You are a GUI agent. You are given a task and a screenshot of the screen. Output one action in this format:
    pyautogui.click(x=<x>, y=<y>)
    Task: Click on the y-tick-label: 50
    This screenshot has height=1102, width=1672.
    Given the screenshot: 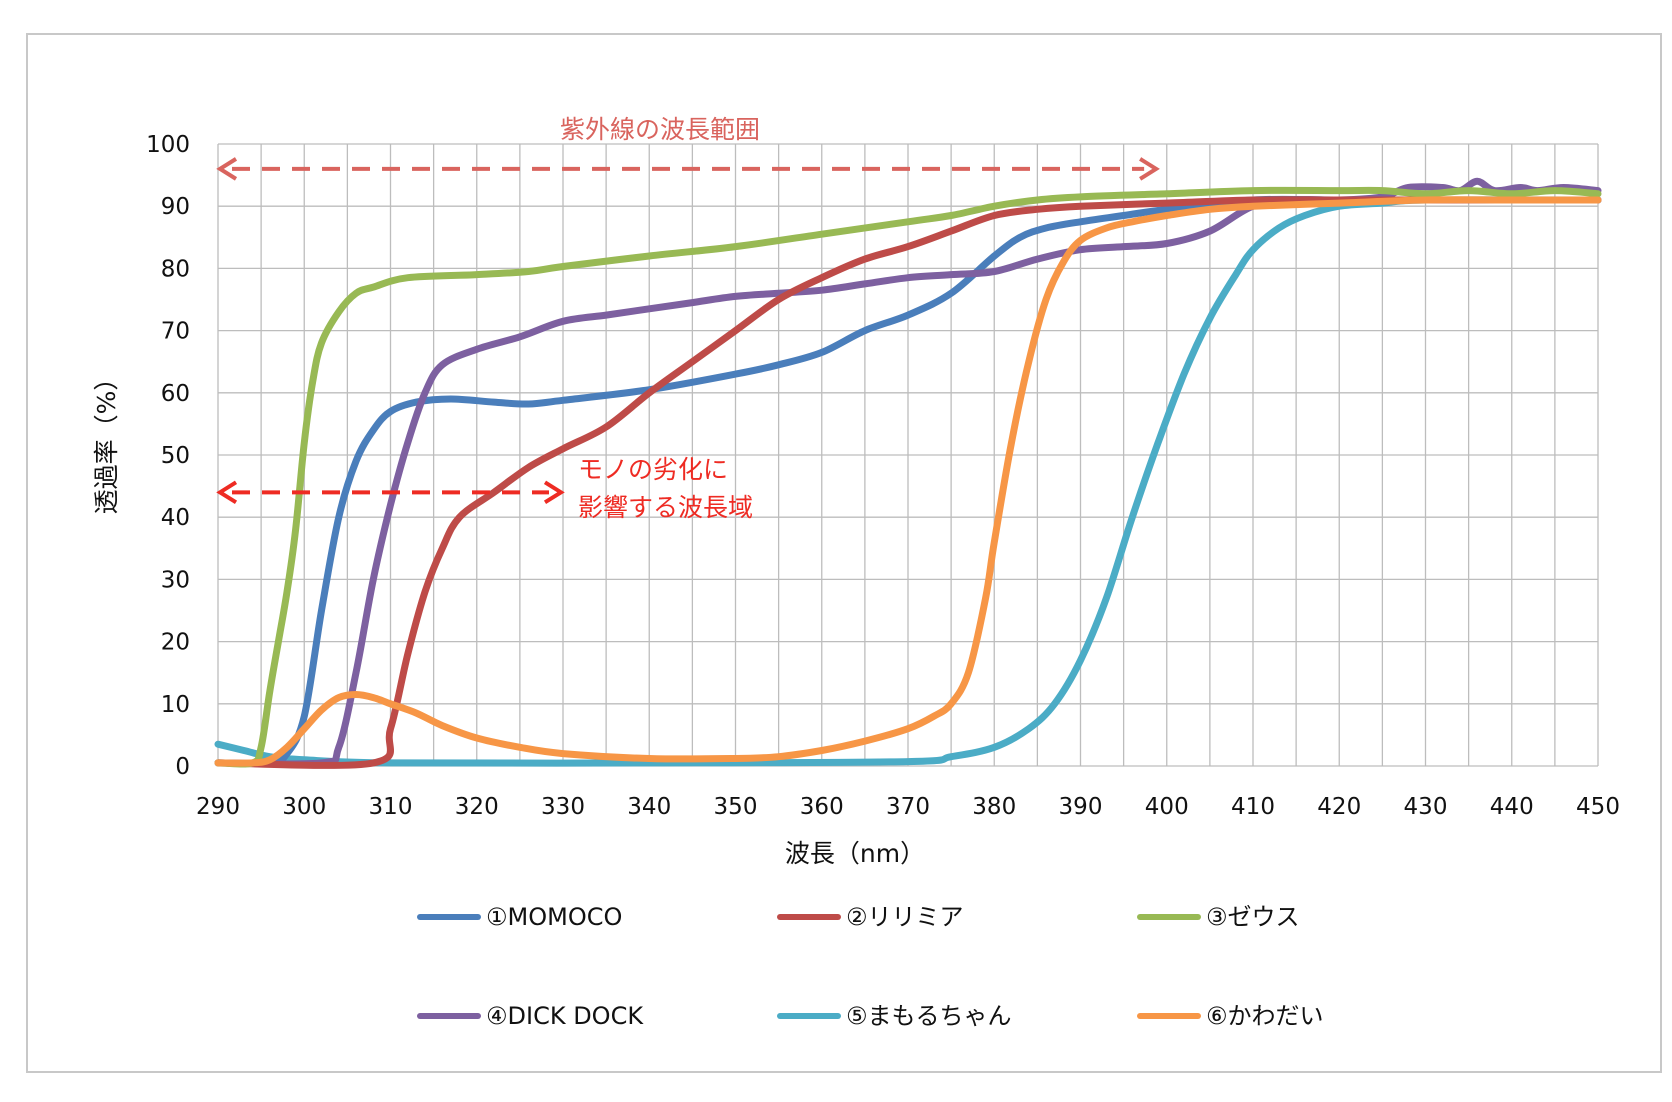 What is the action you would take?
    pyautogui.click(x=175, y=456)
    